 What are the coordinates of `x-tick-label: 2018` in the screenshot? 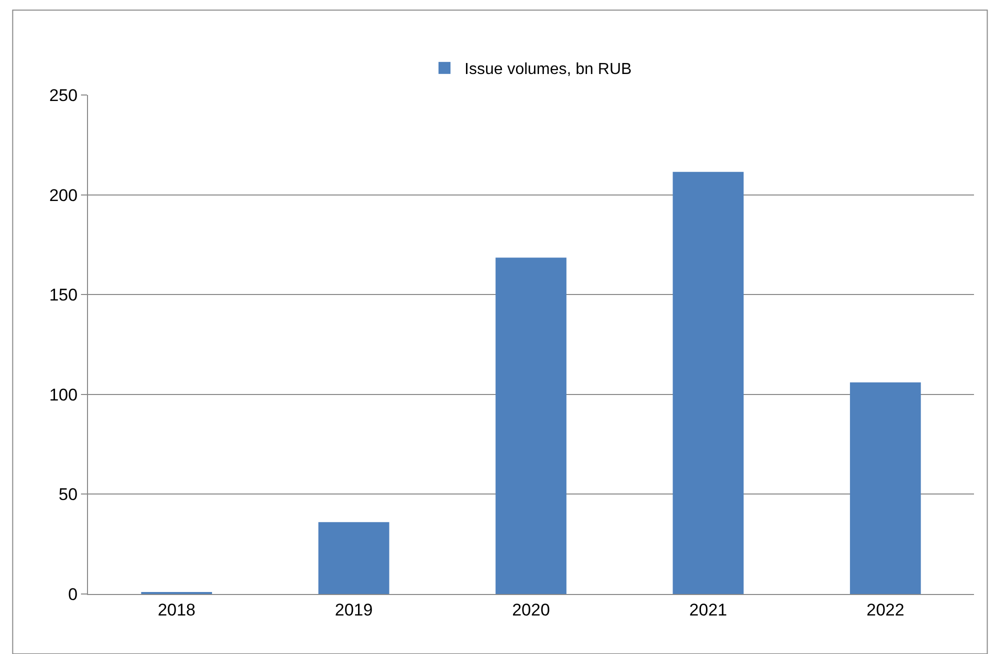 It's located at (177, 610).